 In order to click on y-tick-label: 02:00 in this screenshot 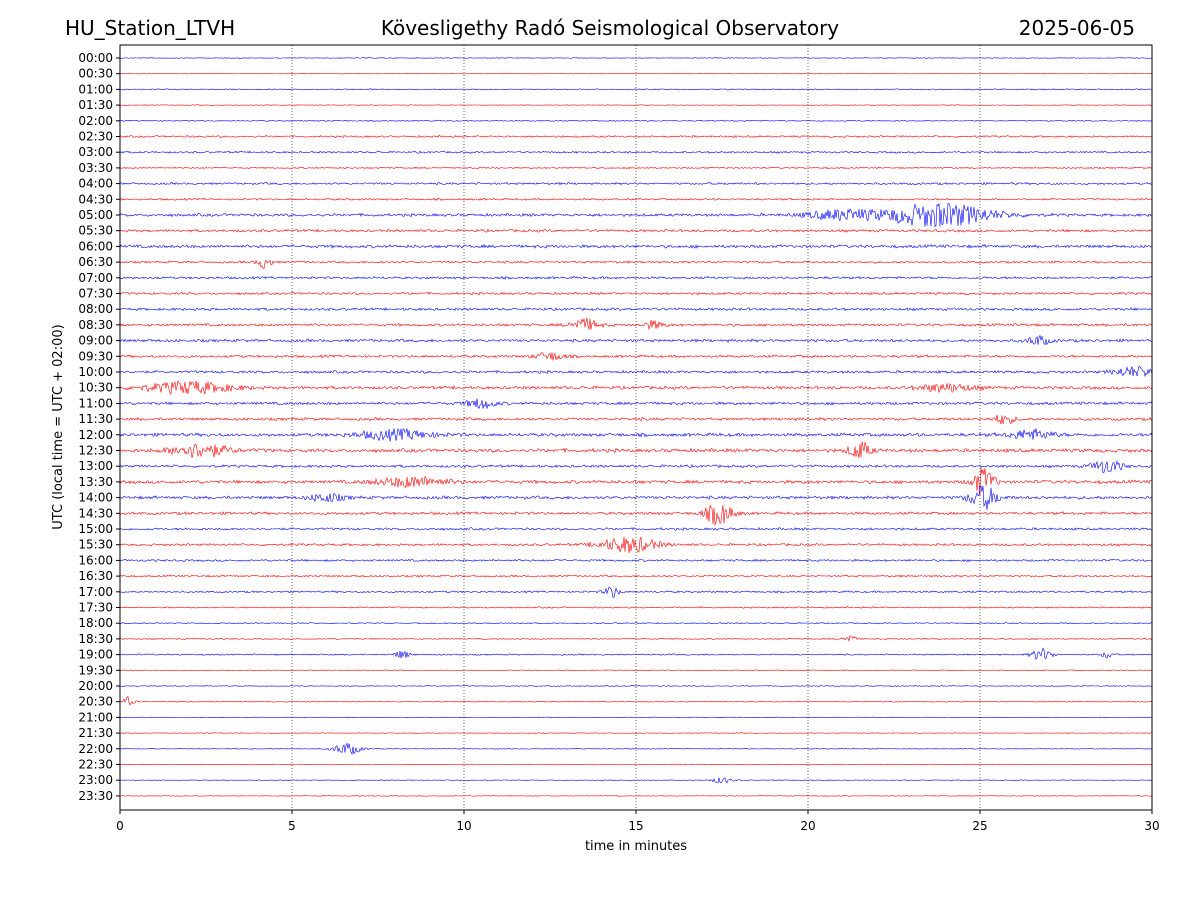, I will do `click(95, 121)`.